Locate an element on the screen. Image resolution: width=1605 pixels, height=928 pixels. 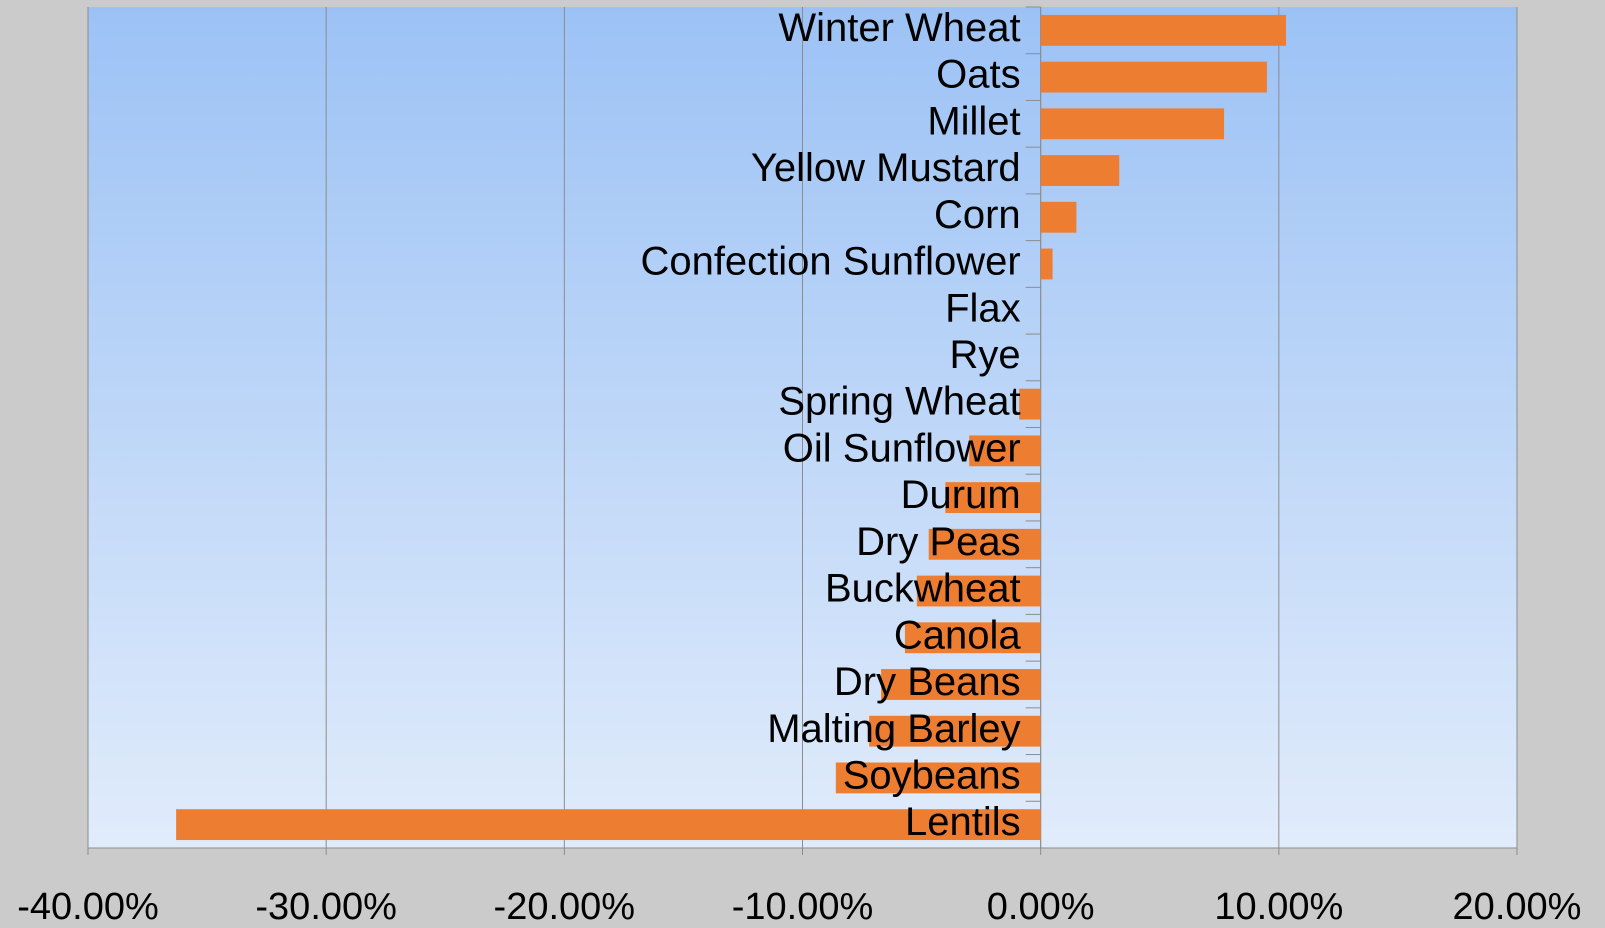
y-tick-label: Durum is located at coordinates (961, 495).